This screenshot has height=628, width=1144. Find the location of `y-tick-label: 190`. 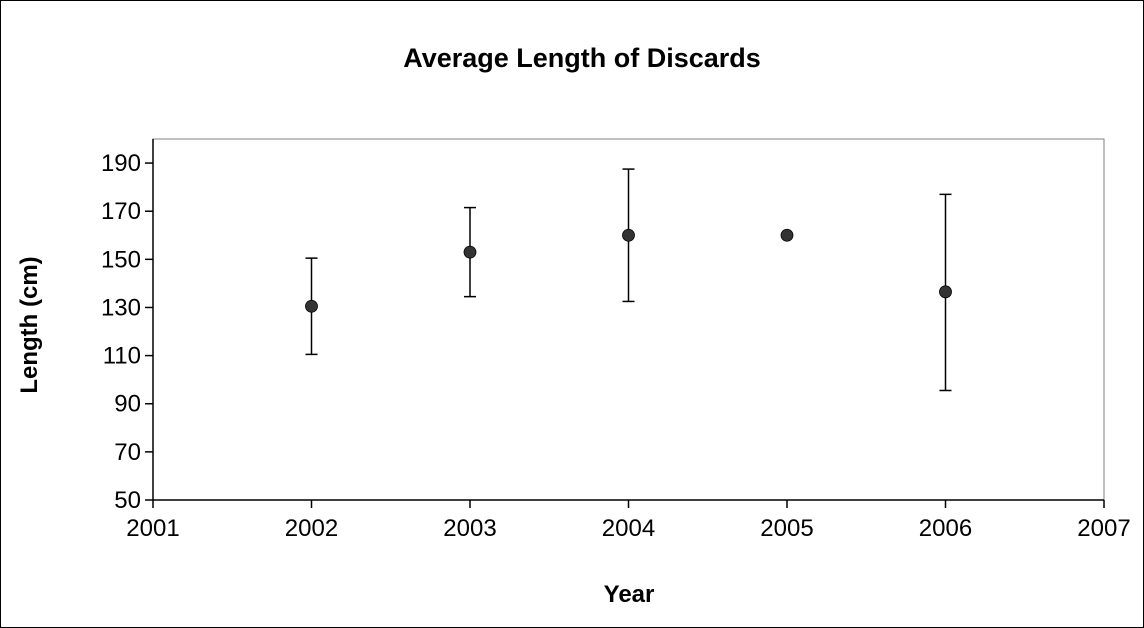

y-tick-label: 190 is located at coordinates (121, 163).